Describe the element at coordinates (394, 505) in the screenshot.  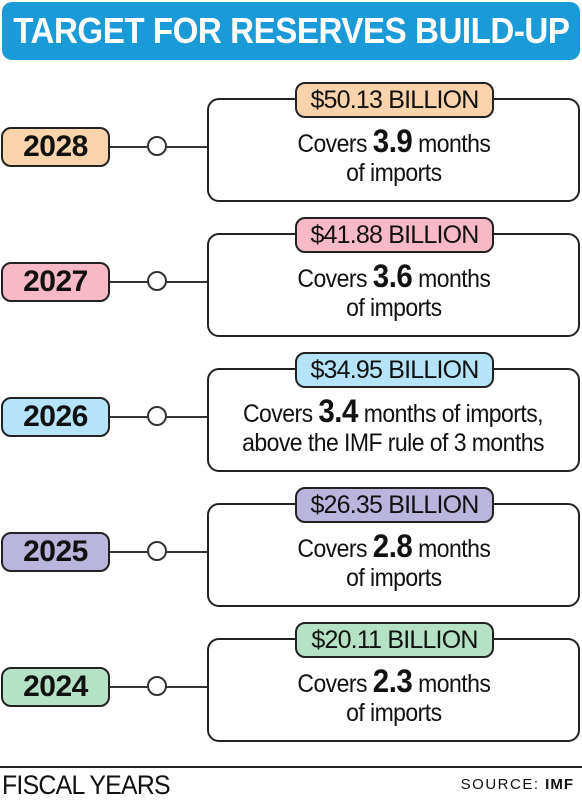
I see `reserve-amount-badge: $26.35 BILLION` at that location.